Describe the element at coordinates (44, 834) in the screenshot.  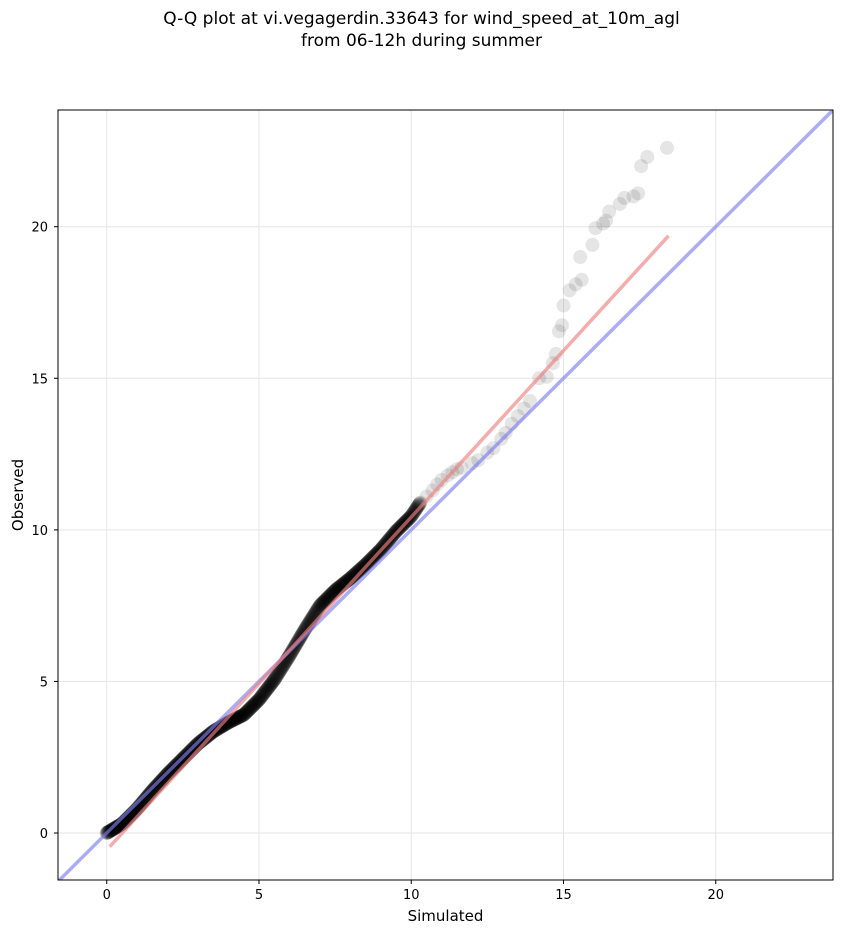
I see `y-tick-label: 0` at that location.